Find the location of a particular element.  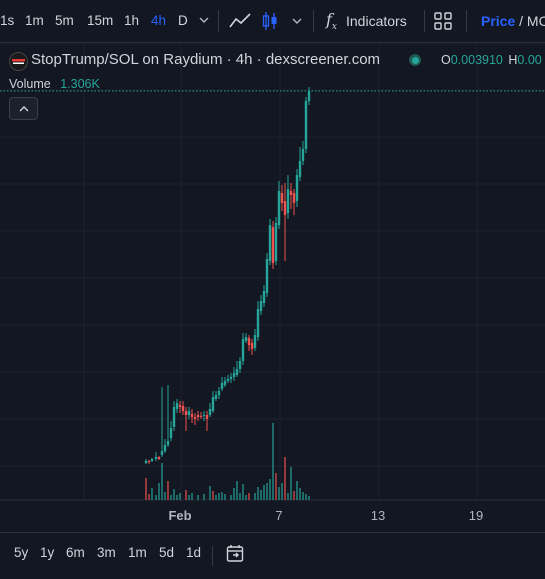

layout-grid-icon is located at coordinates (443, 21).